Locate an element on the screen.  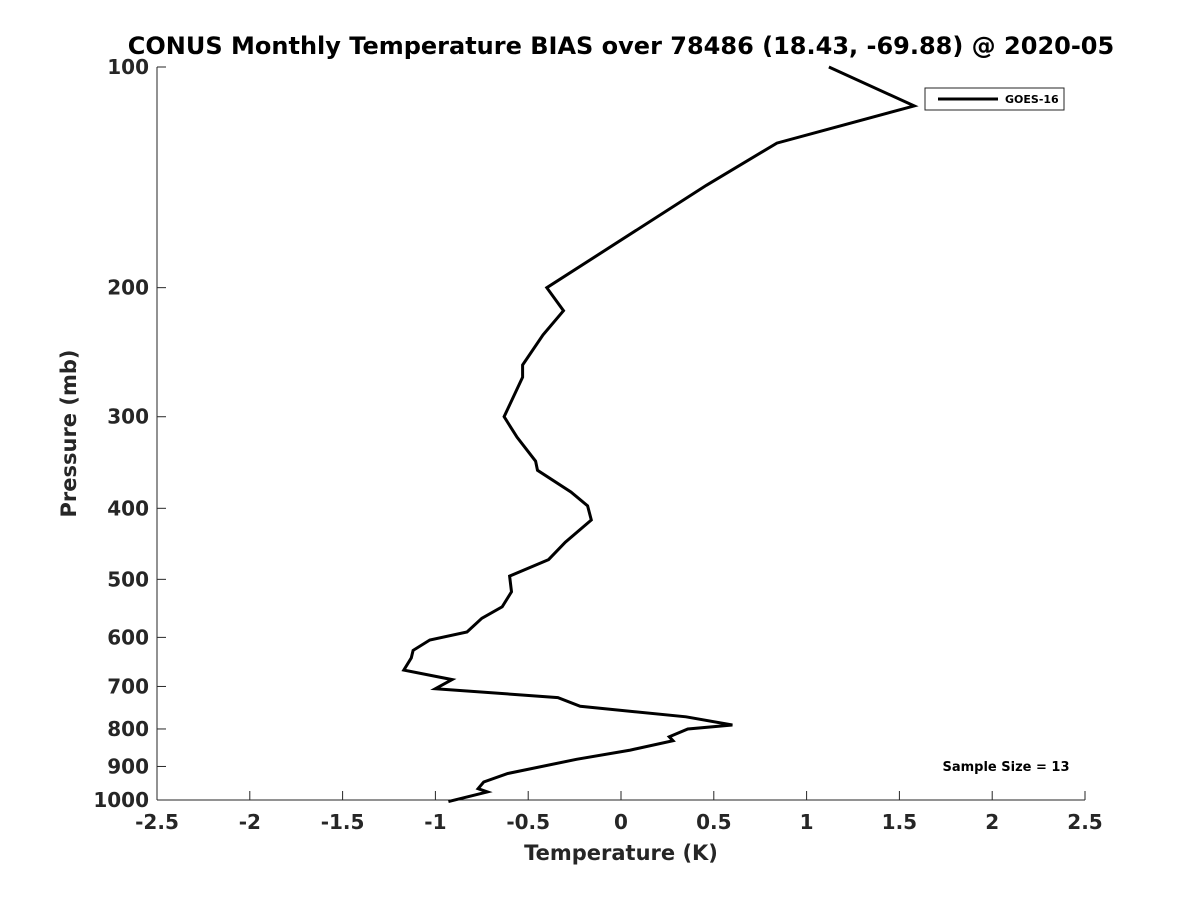
x-tick-label: -1 is located at coordinates (435, 822).